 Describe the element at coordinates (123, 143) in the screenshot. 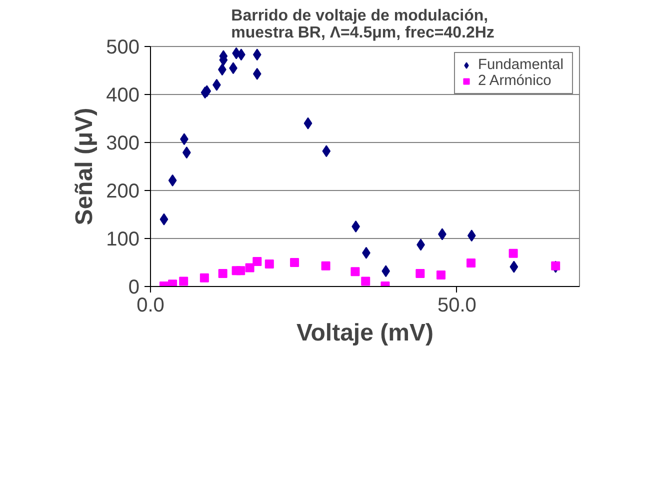

I see `y-tick-label: 300` at that location.